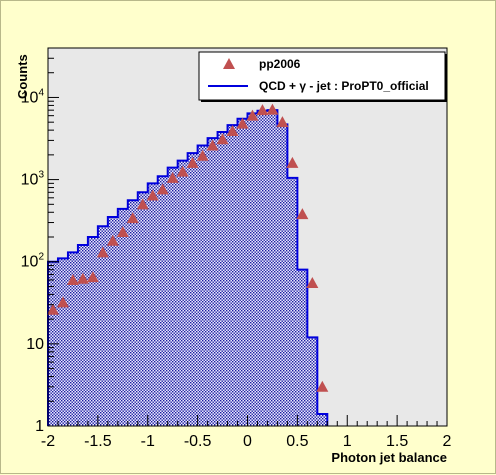 This screenshot has width=496, height=475. Describe the element at coordinates (148, 441) in the screenshot. I see `x-tick-label: -1` at that location.